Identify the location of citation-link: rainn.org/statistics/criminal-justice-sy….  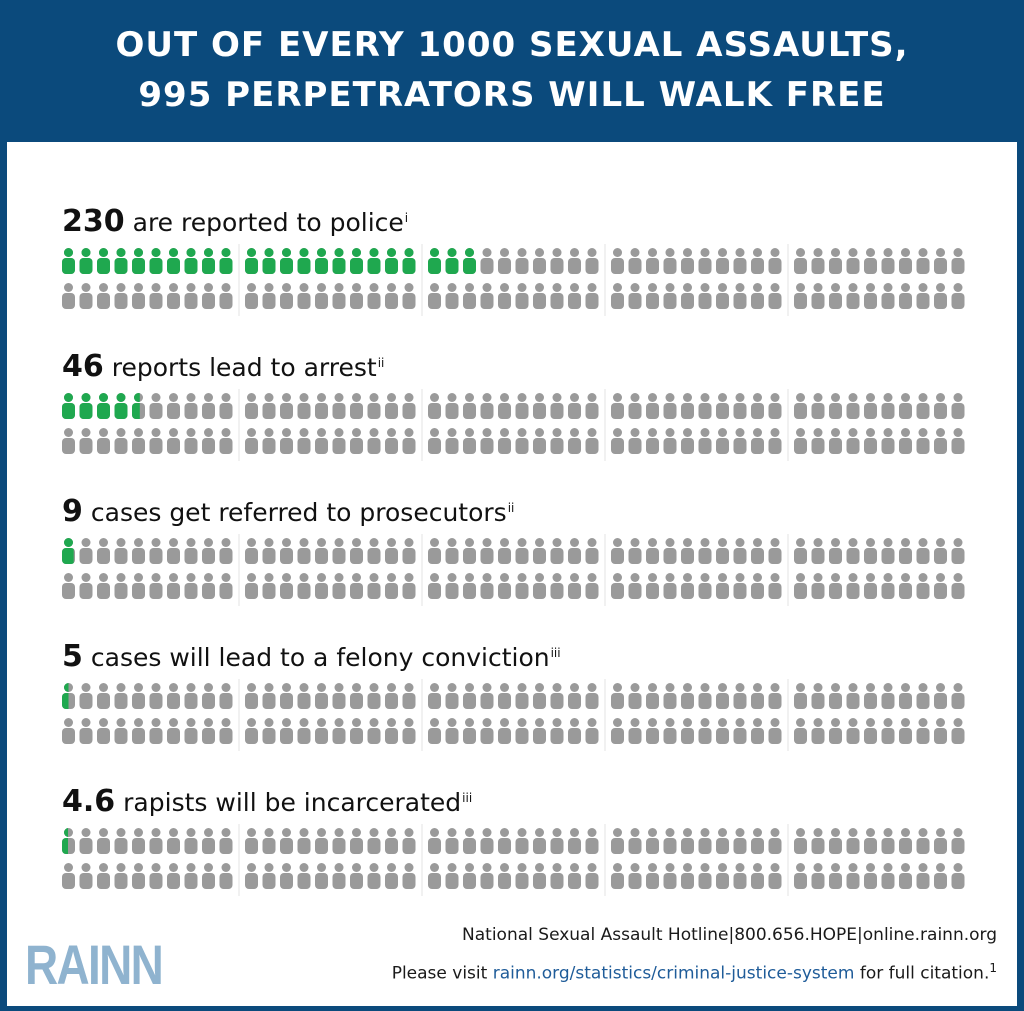
(673, 973).